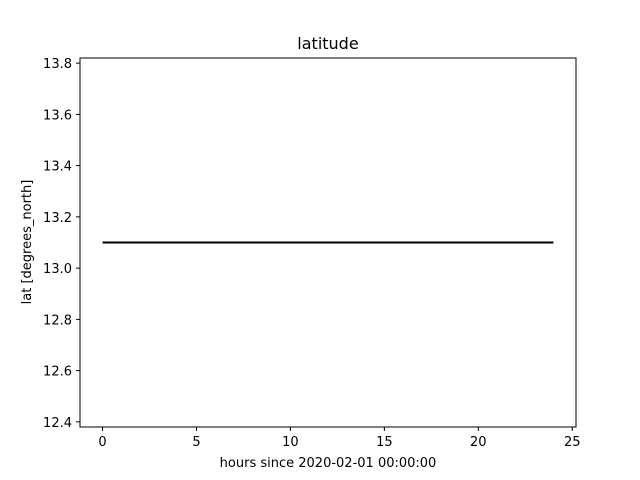 The width and height of the screenshot is (640, 480). I want to click on x-tick-label: 0, so click(102, 442).